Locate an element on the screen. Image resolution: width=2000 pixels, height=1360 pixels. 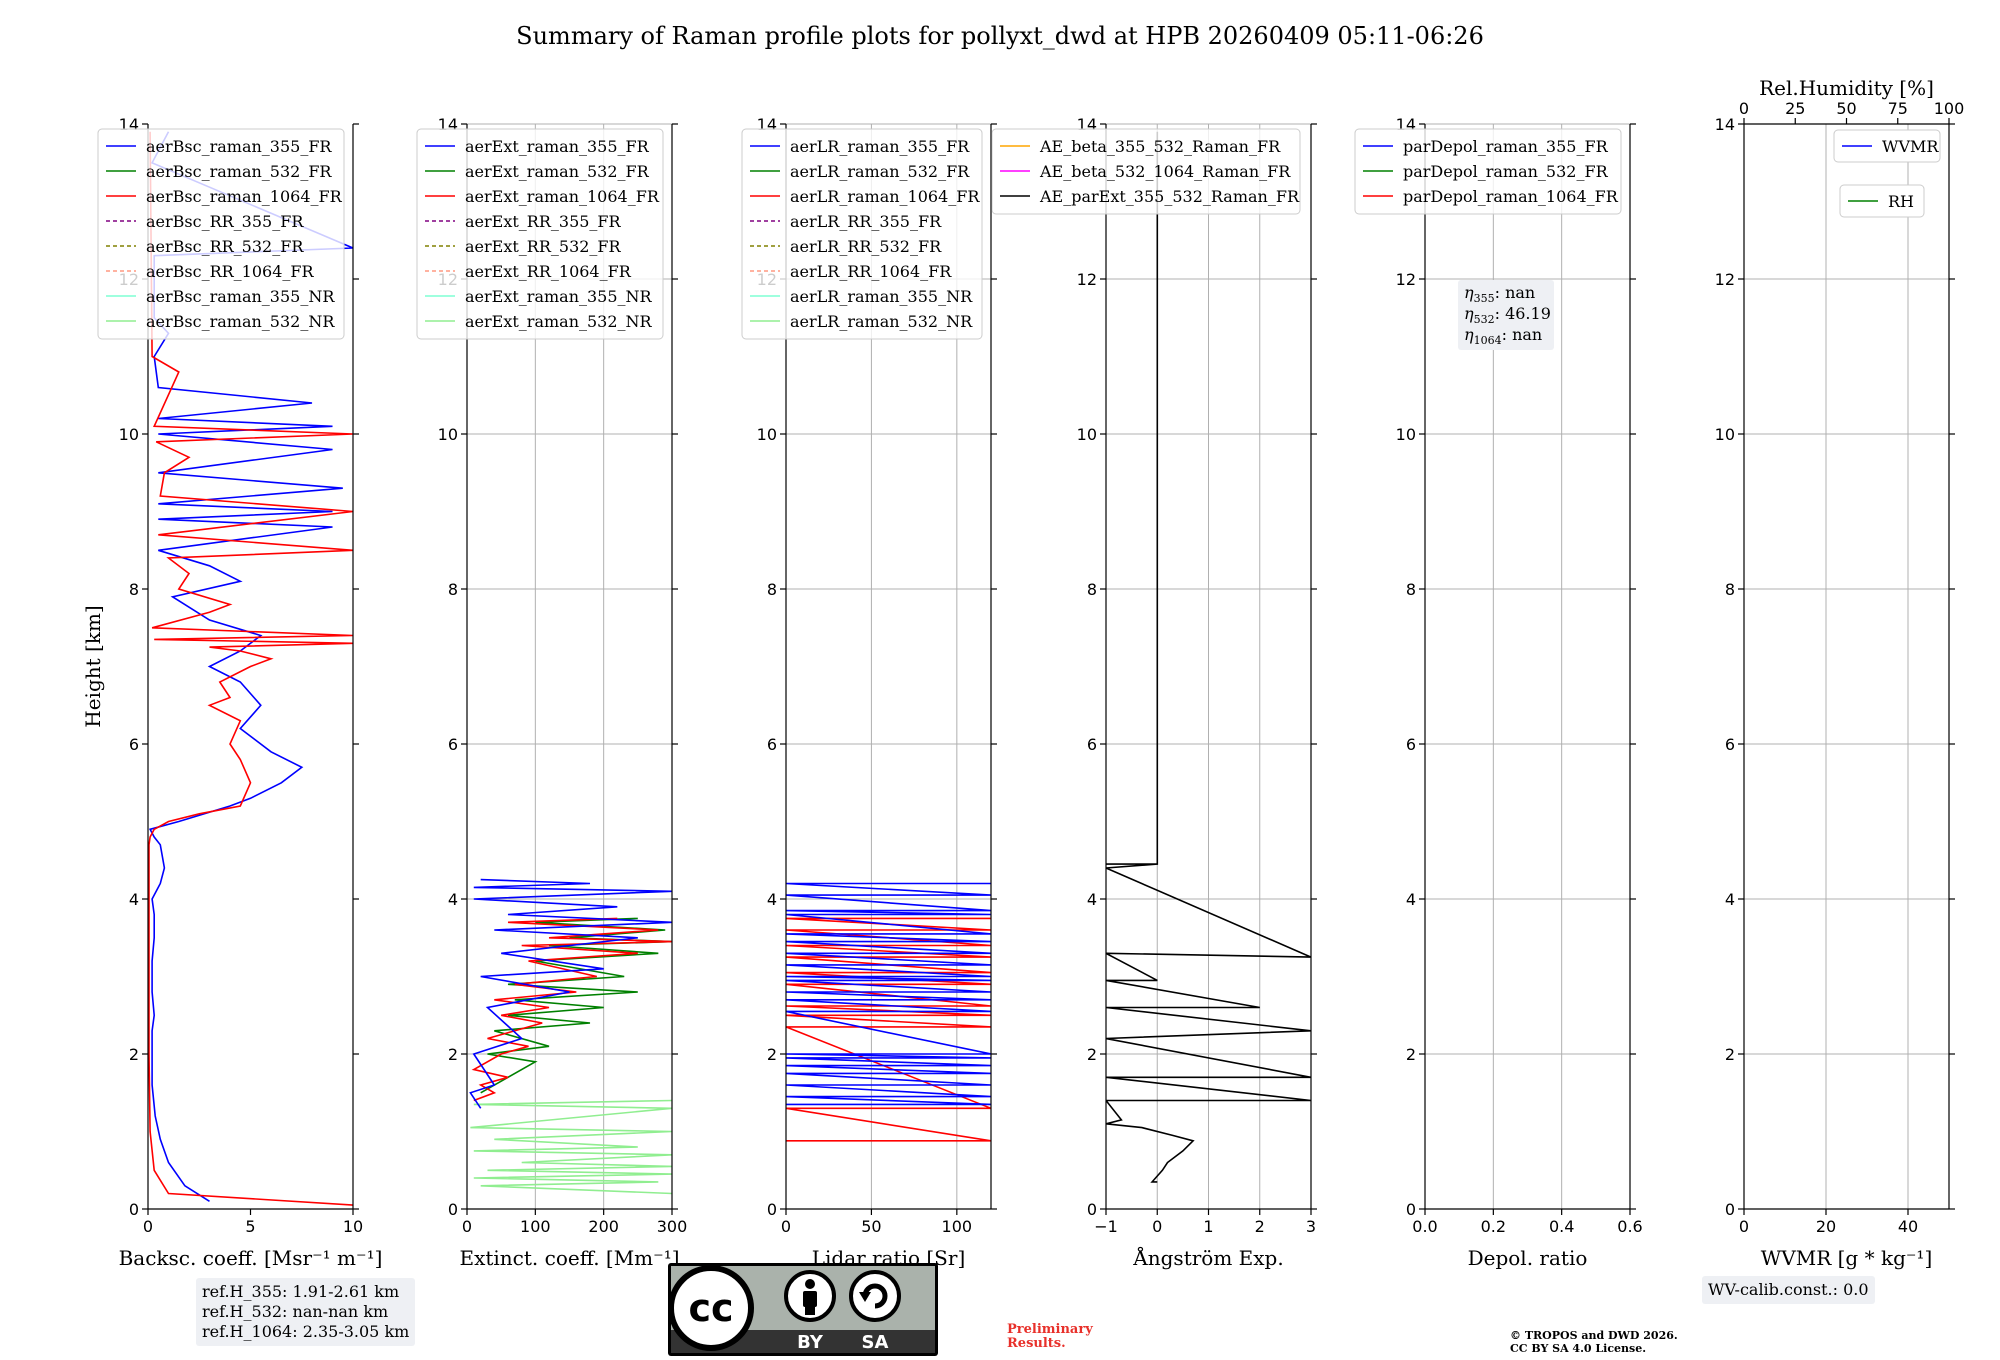
series-aerExt_raman_355_FR is located at coordinates (570, 993).